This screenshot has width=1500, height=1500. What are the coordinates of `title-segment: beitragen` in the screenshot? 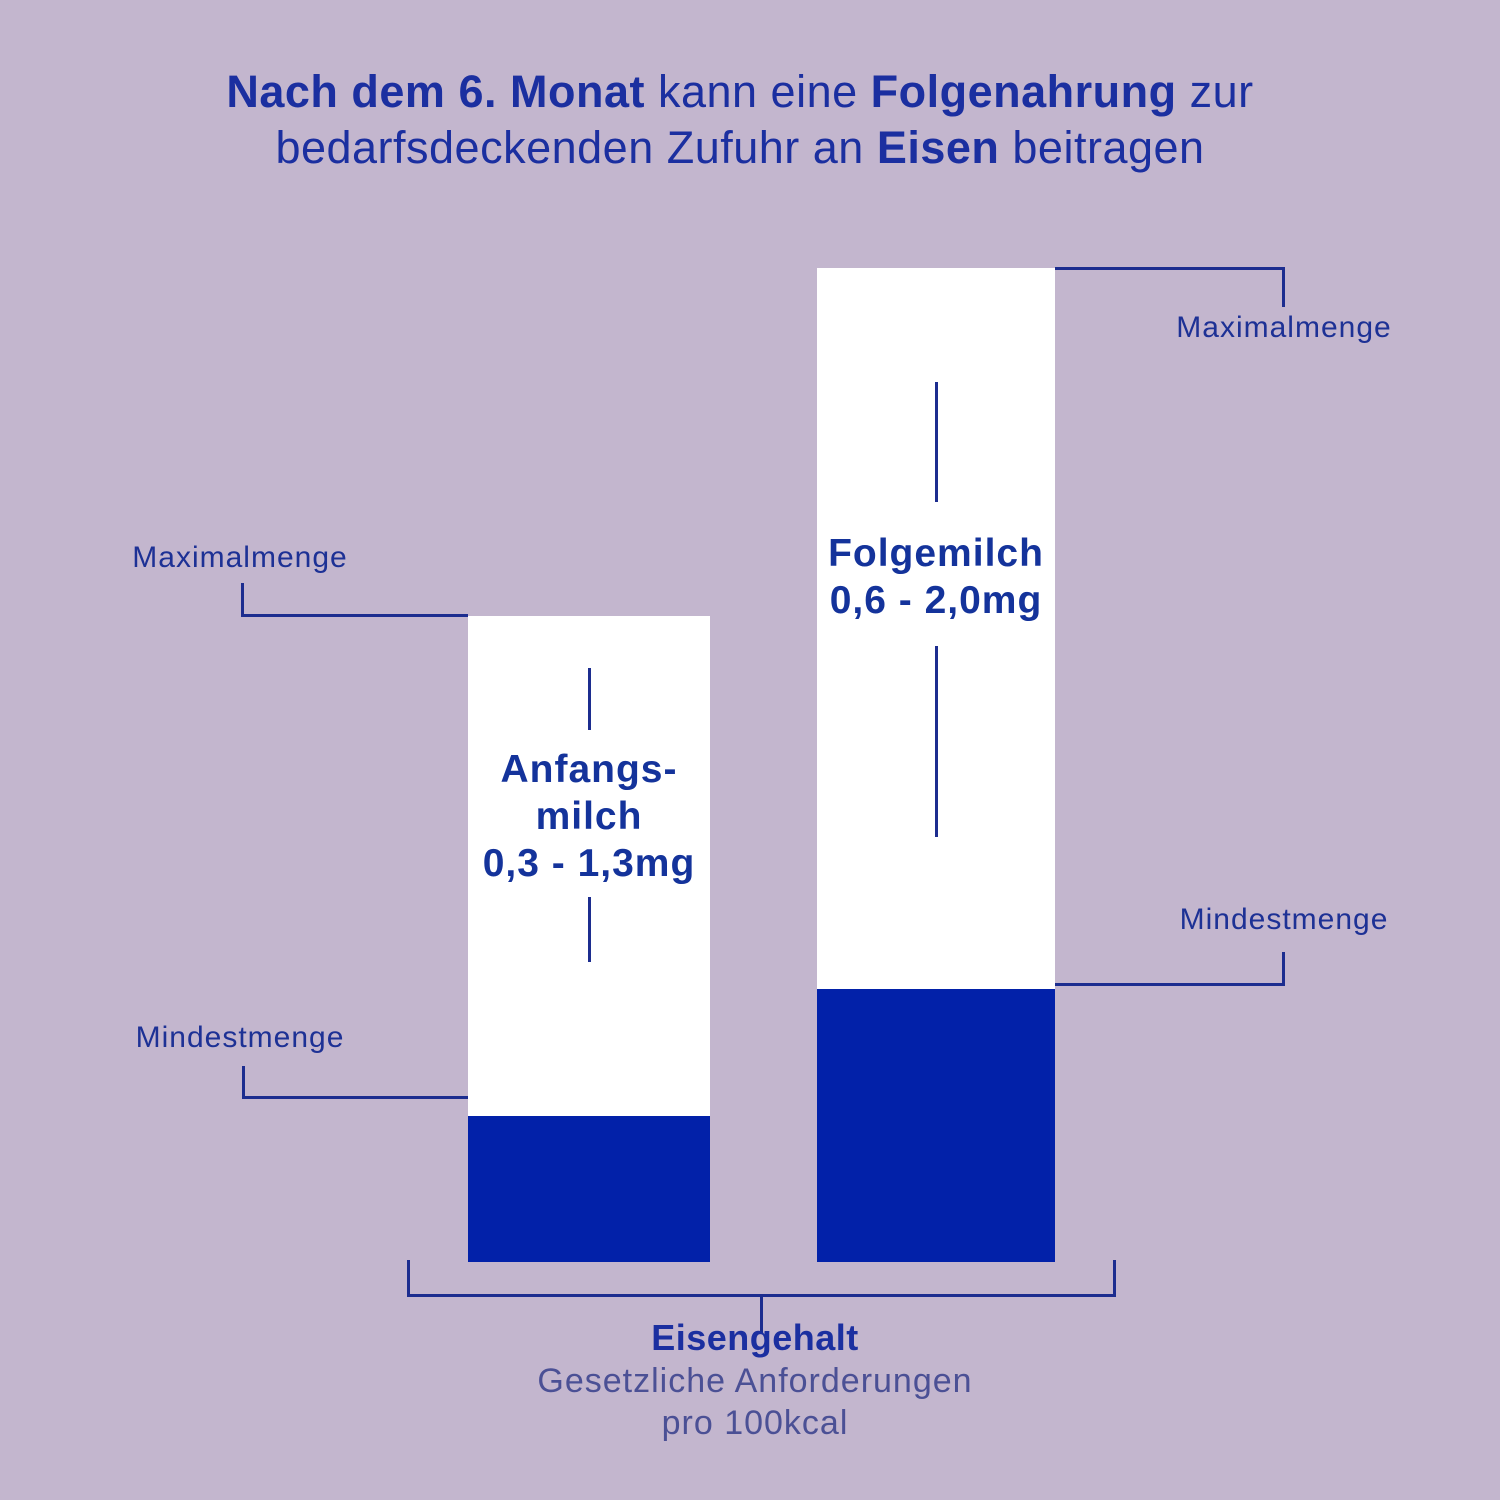 It's located at (1102, 147).